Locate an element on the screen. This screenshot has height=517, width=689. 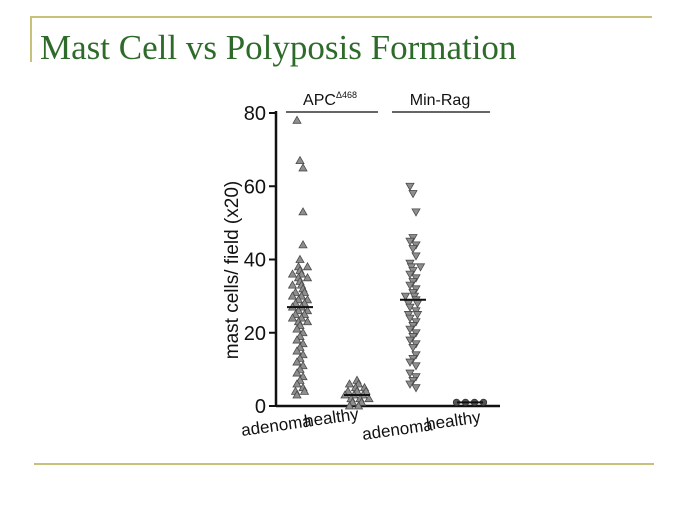
y-axis-label: mast cells/ field (x20) is located at coordinates (232, 270).